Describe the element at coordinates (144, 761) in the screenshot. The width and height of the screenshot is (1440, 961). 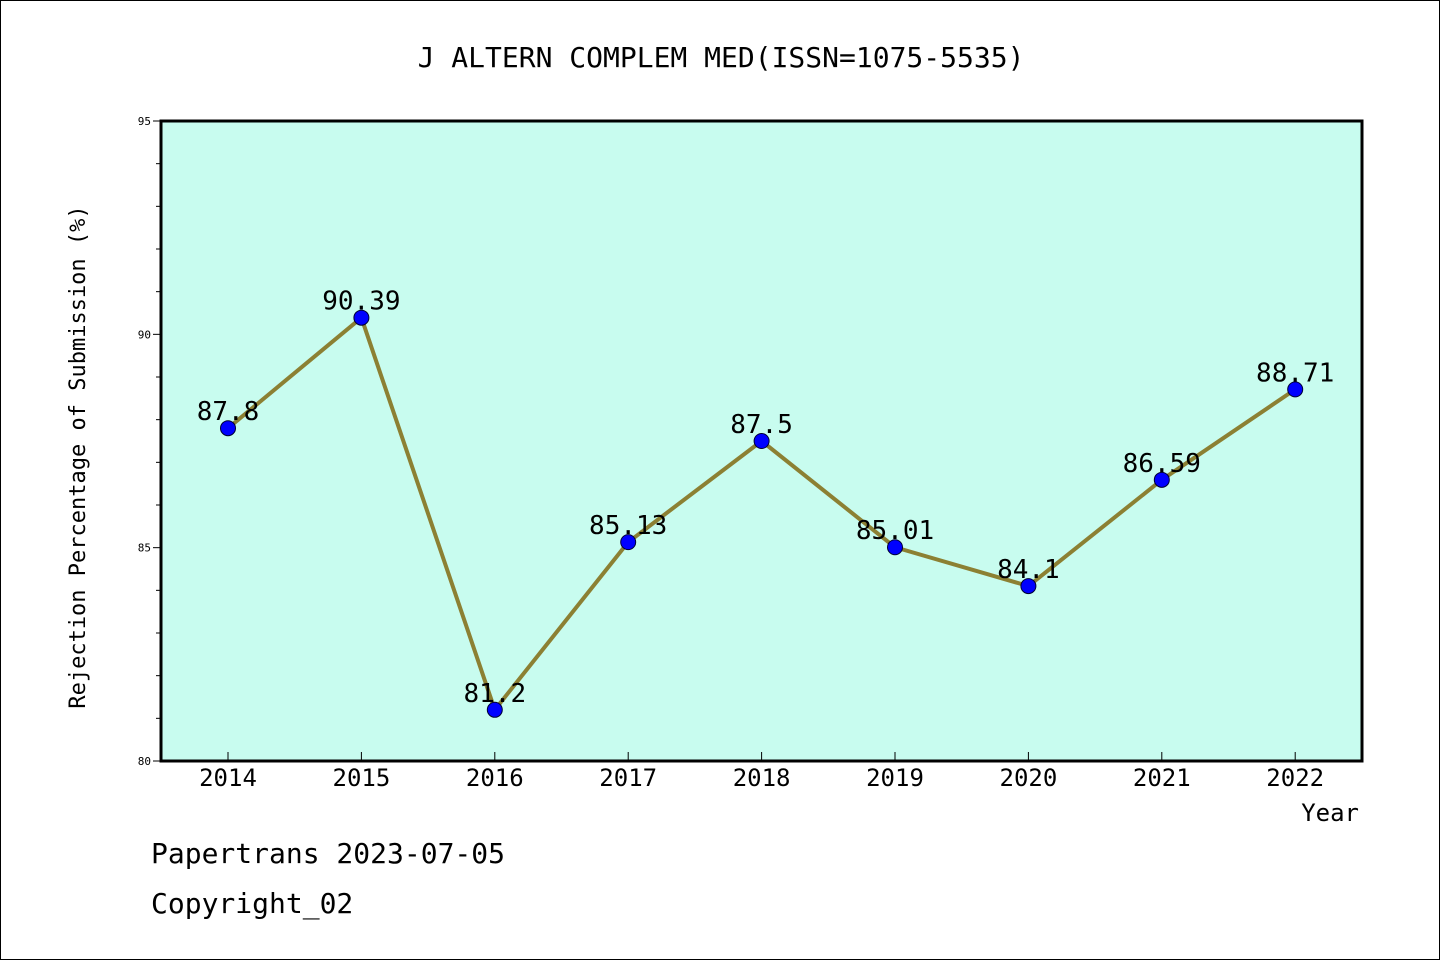
I see `y-tick-label: 80` at that location.